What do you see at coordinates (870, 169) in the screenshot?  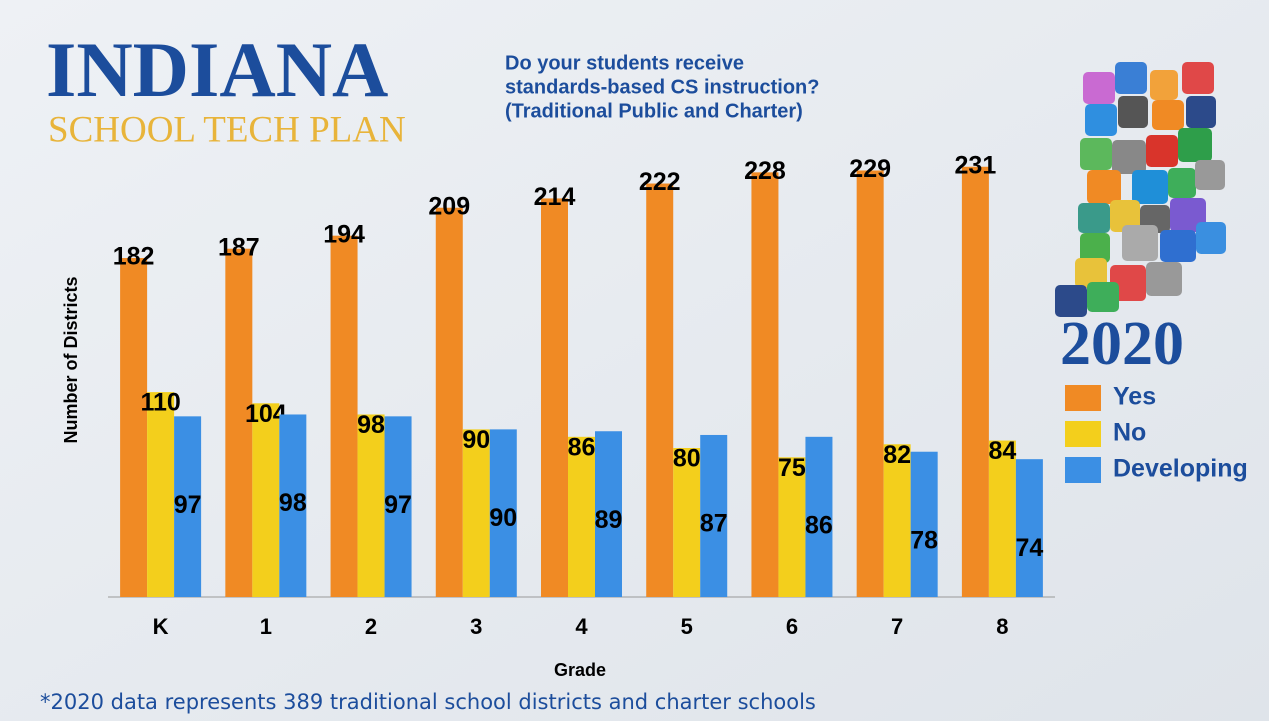 I see `data-label: 229` at bounding box center [870, 169].